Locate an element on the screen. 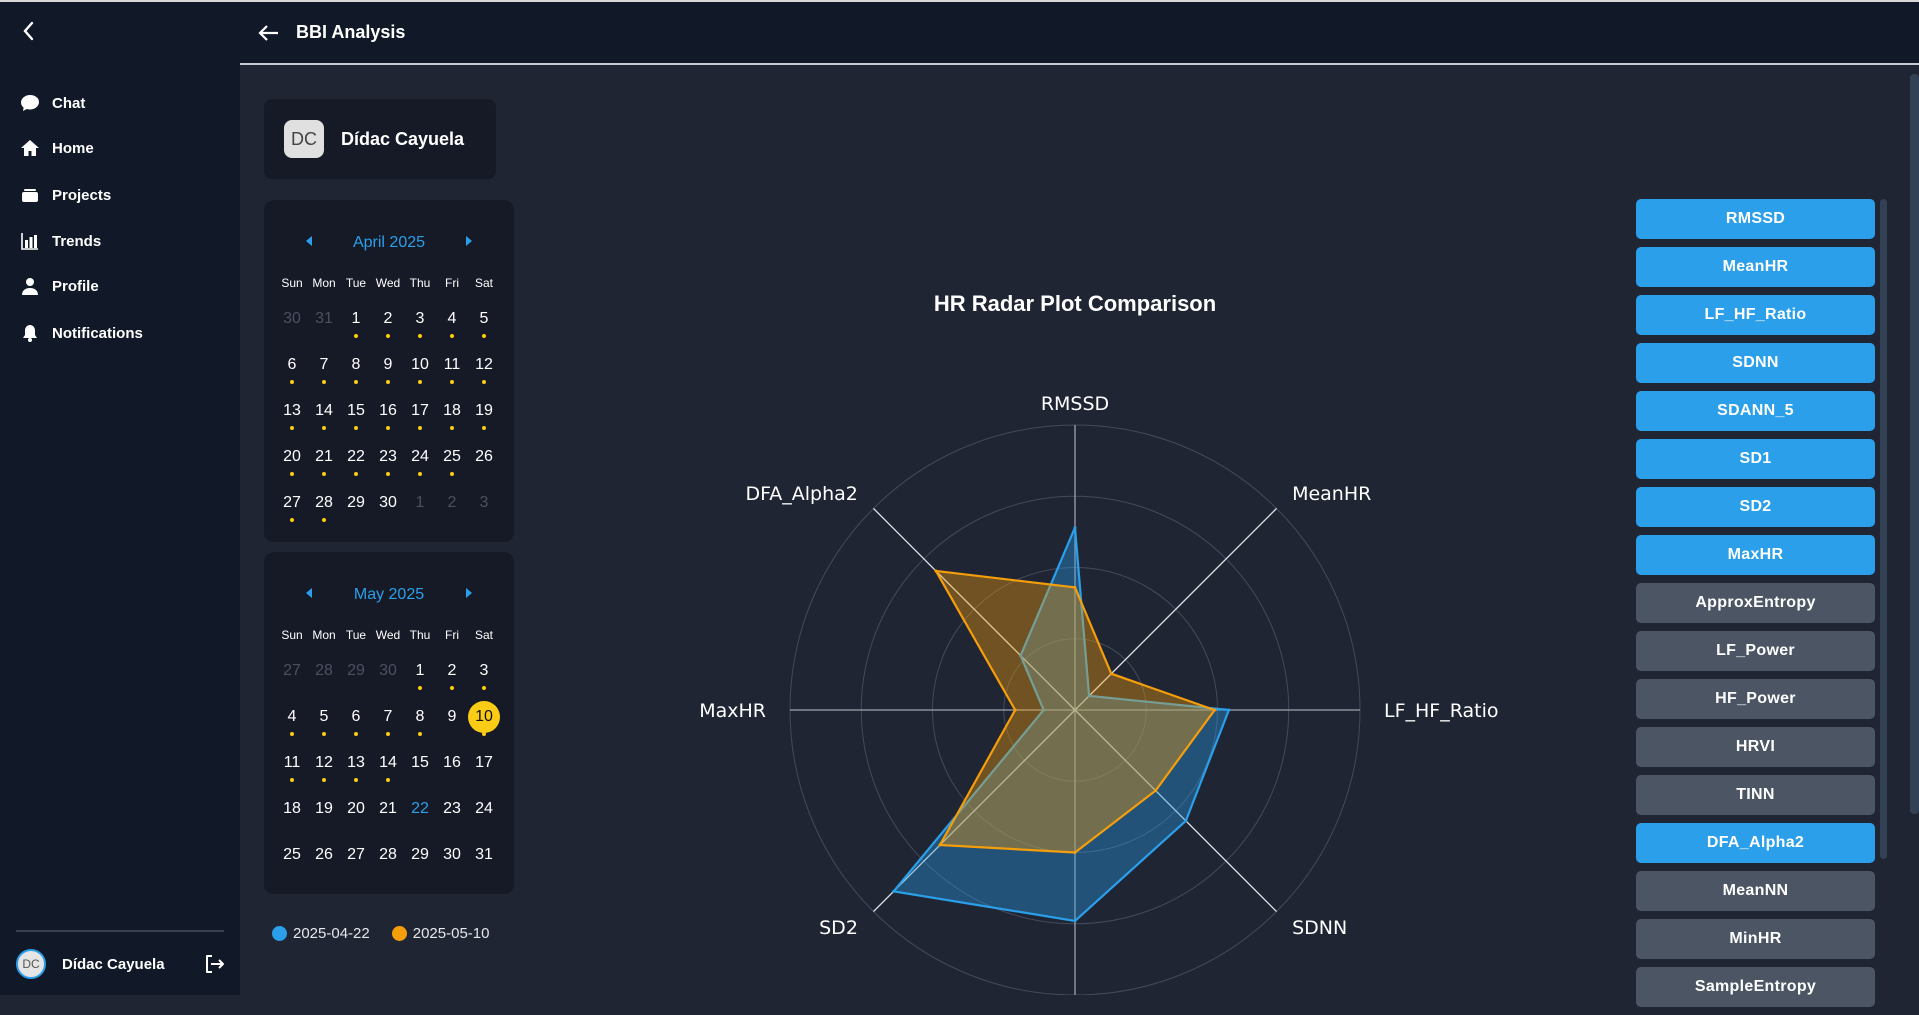  sidebar-user: DC Dídac Cayuela is located at coordinates (121, 964).